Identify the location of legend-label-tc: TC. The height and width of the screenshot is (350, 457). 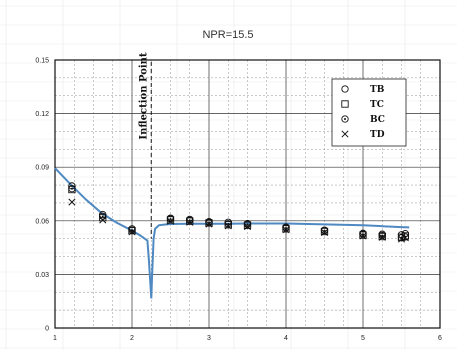
(377, 105).